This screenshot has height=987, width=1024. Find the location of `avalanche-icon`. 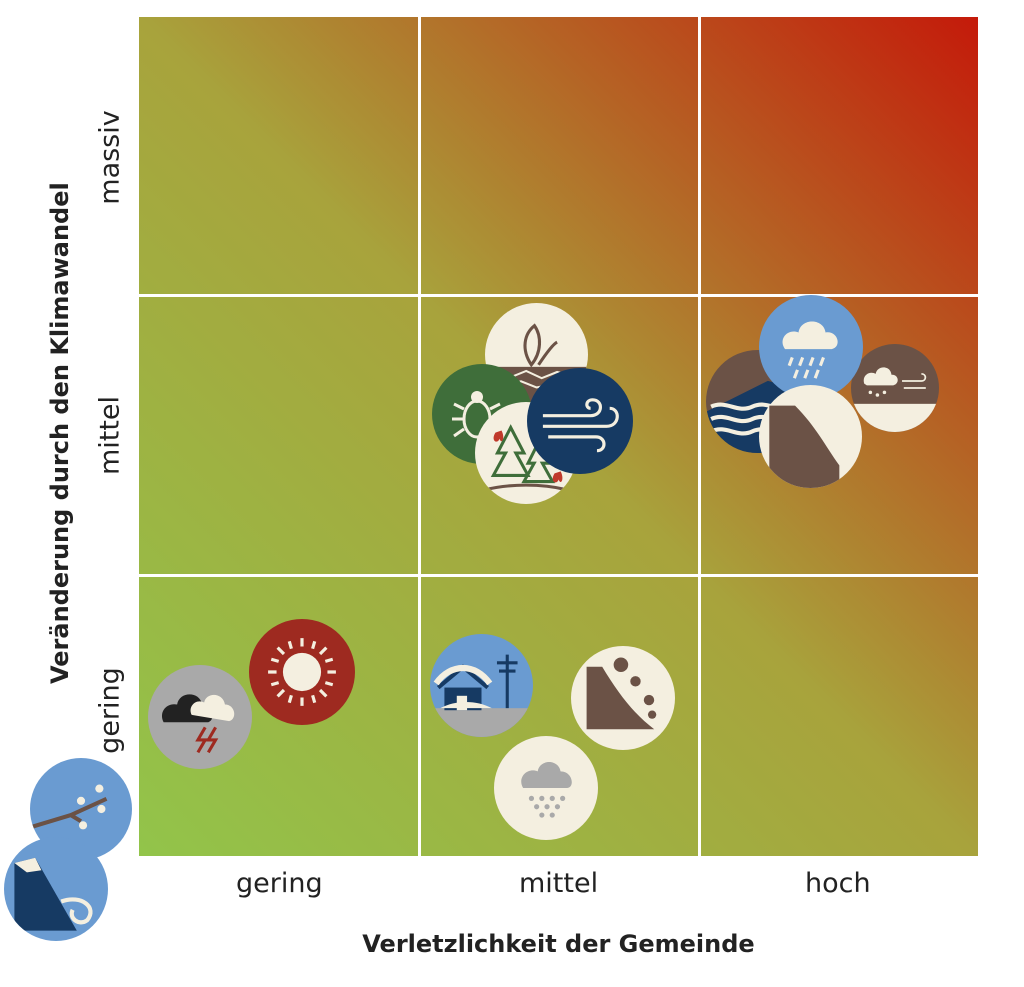

avalanche-icon is located at coordinates (56, 889).